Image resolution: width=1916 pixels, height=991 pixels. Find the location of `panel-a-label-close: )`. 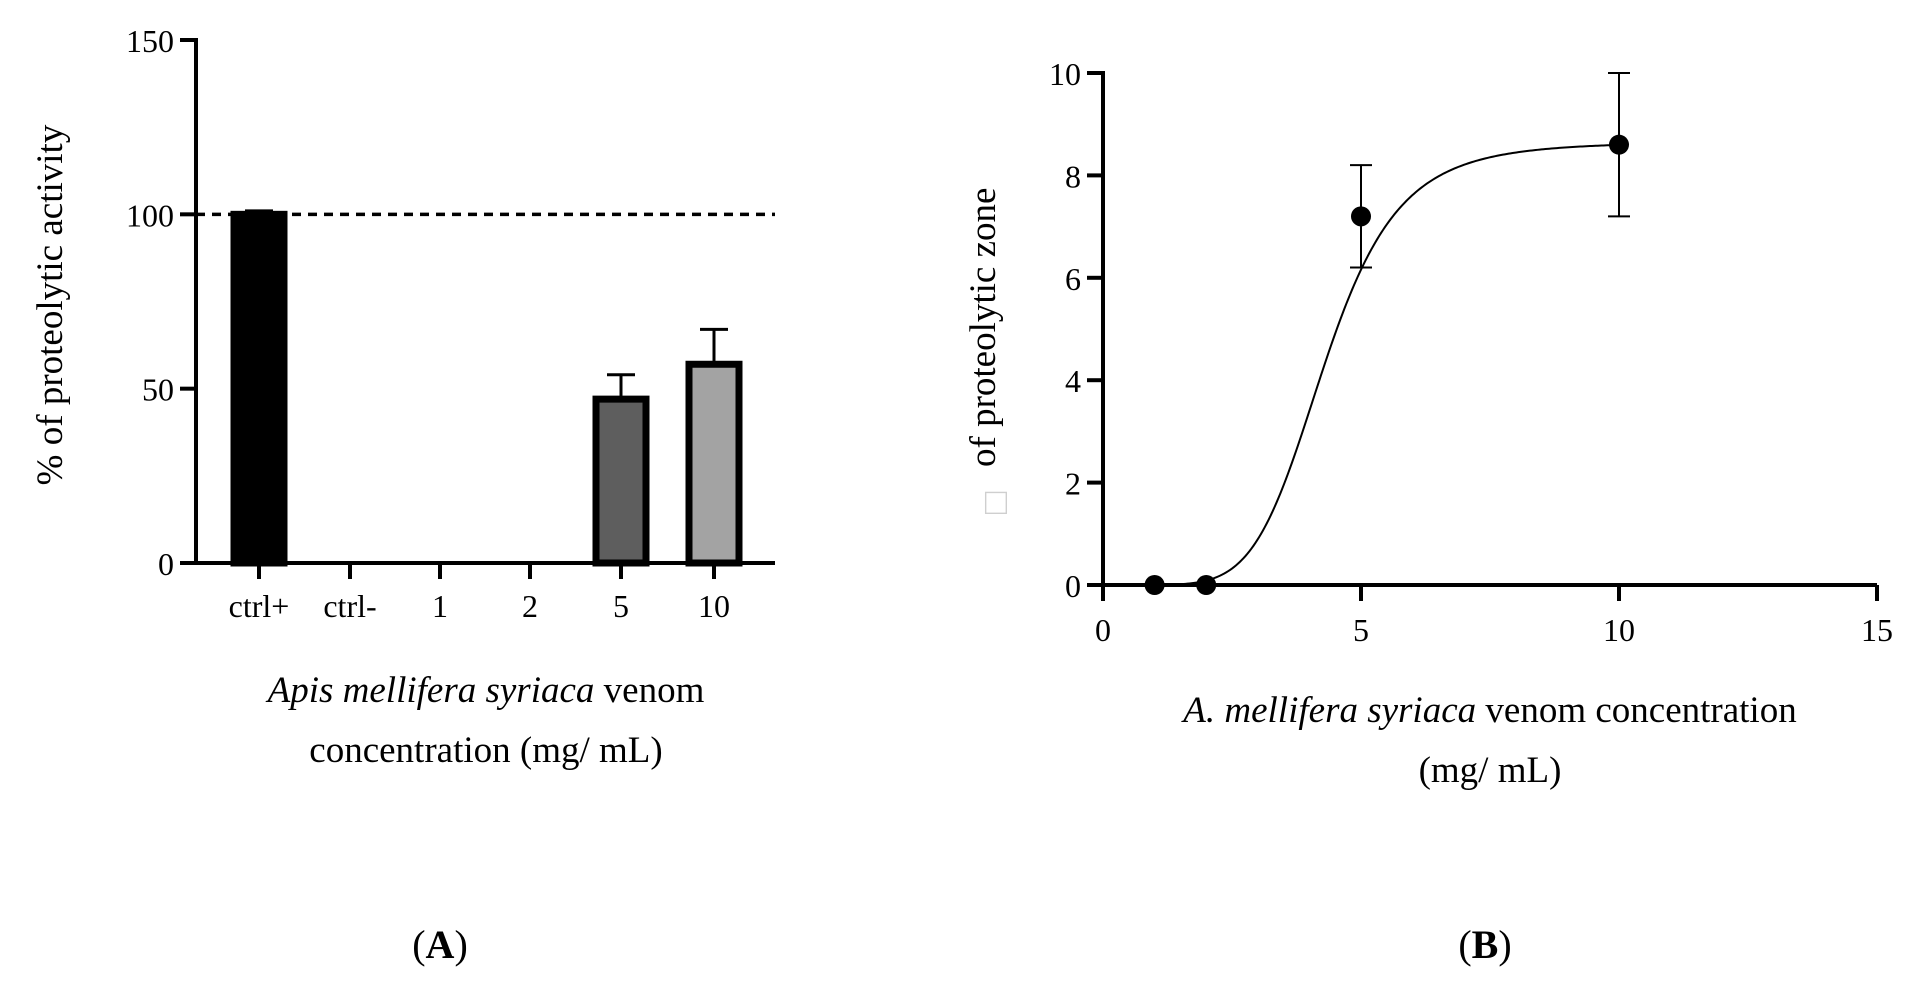

panel-a-label-close: ) is located at coordinates (460, 944).